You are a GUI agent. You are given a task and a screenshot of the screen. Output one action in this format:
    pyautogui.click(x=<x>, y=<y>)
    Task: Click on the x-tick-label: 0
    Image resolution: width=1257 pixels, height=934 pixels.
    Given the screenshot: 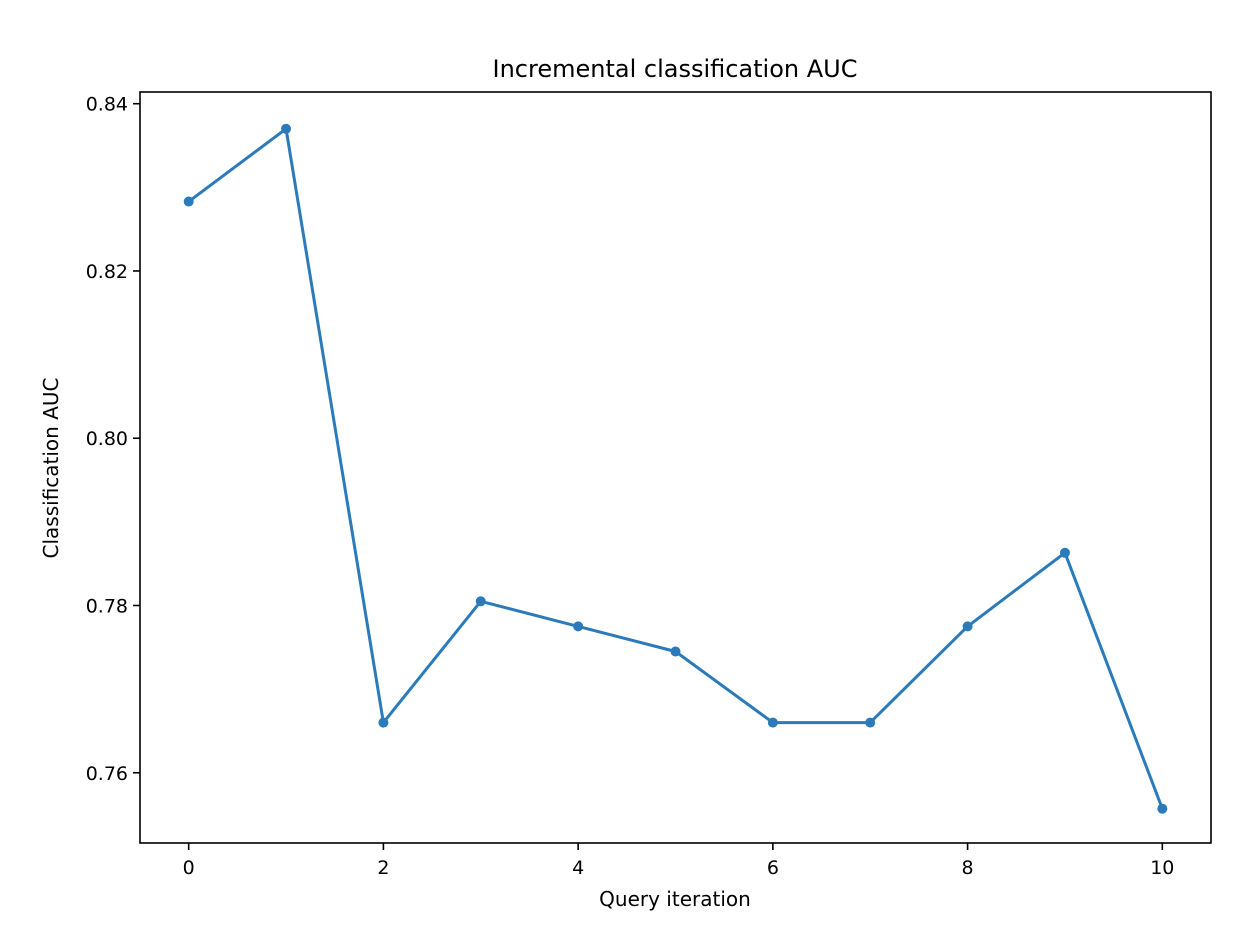 What is the action you would take?
    pyautogui.click(x=189, y=868)
    